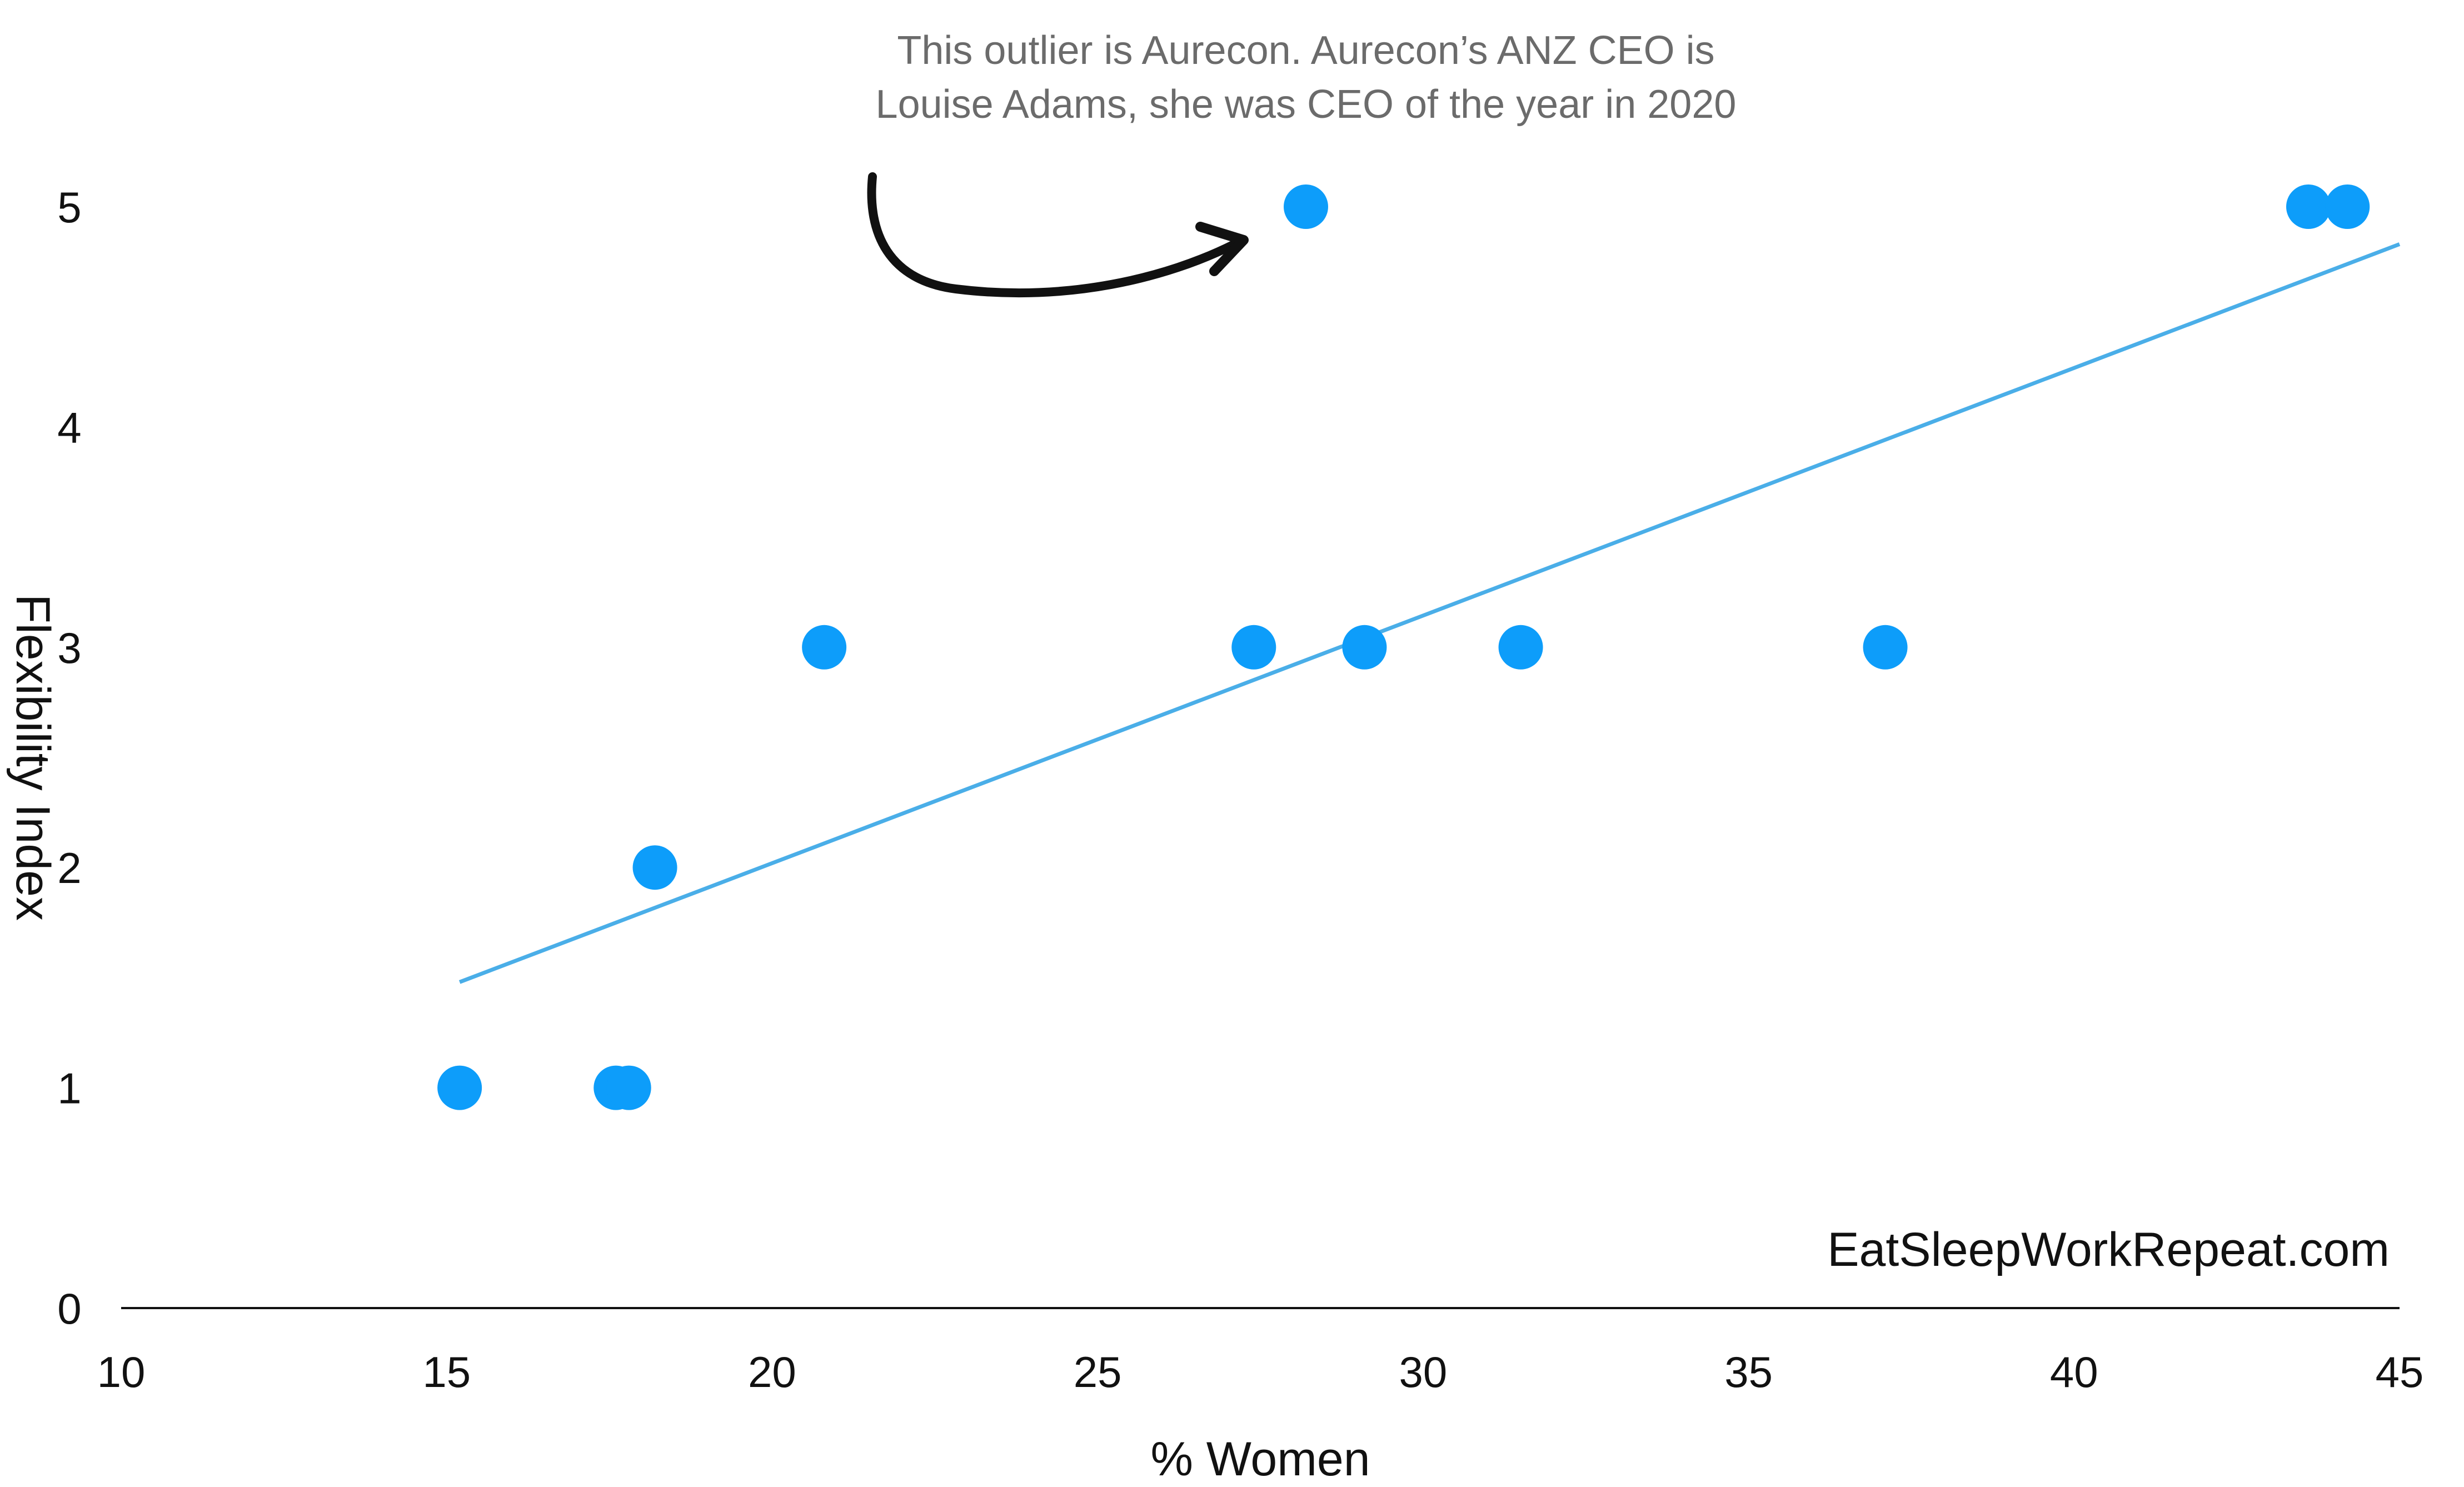  I want to click on x-tick-label: 20, so click(772, 1372).